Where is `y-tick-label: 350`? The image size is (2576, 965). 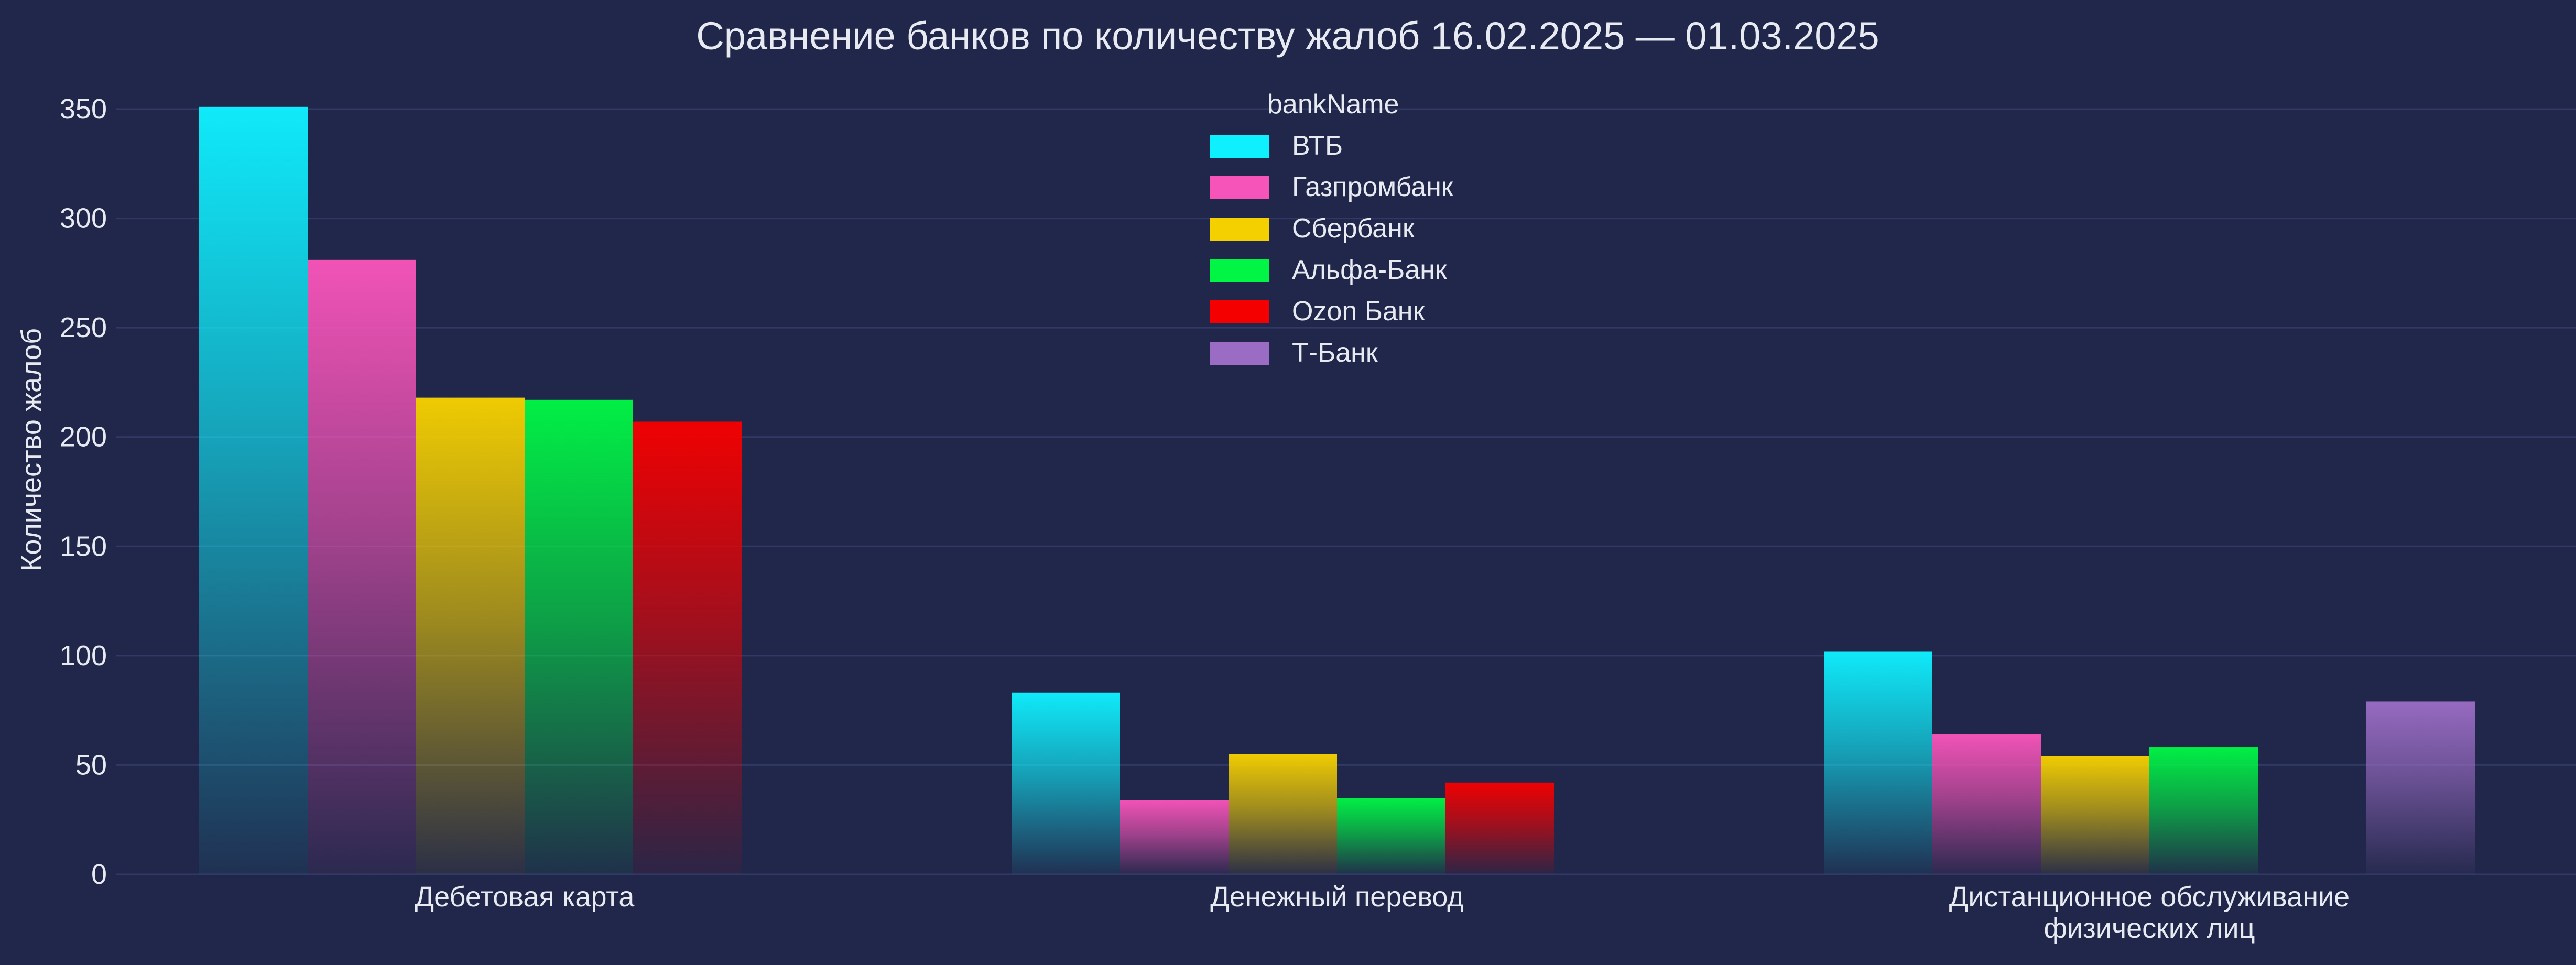 y-tick-label: 350 is located at coordinates (83, 109).